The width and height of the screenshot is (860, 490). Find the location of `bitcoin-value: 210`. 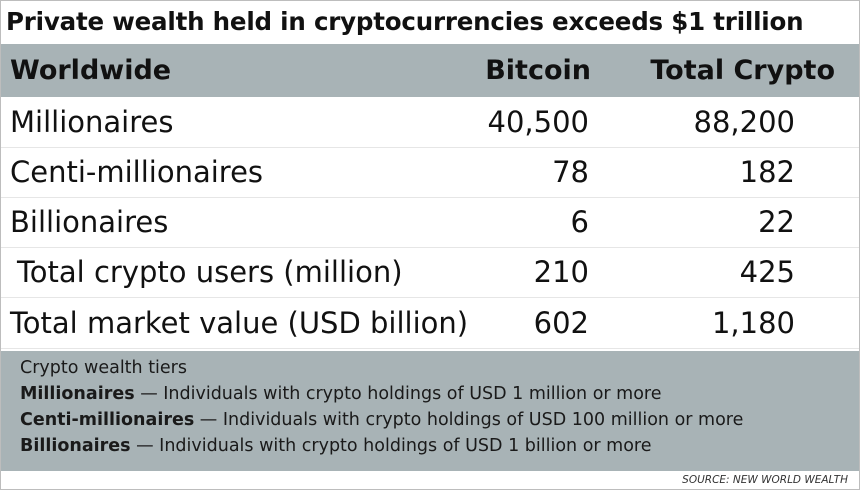

bitcoin-value: 210 is located at coordinates (561, 272).